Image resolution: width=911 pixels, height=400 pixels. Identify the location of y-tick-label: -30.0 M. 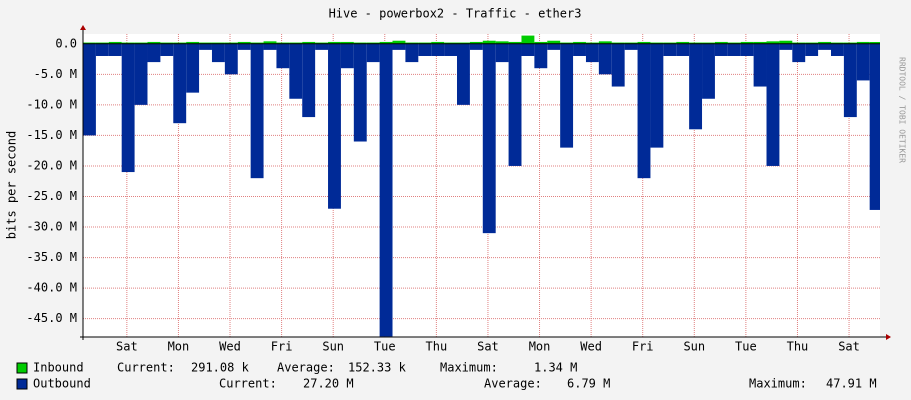
(51, 227).